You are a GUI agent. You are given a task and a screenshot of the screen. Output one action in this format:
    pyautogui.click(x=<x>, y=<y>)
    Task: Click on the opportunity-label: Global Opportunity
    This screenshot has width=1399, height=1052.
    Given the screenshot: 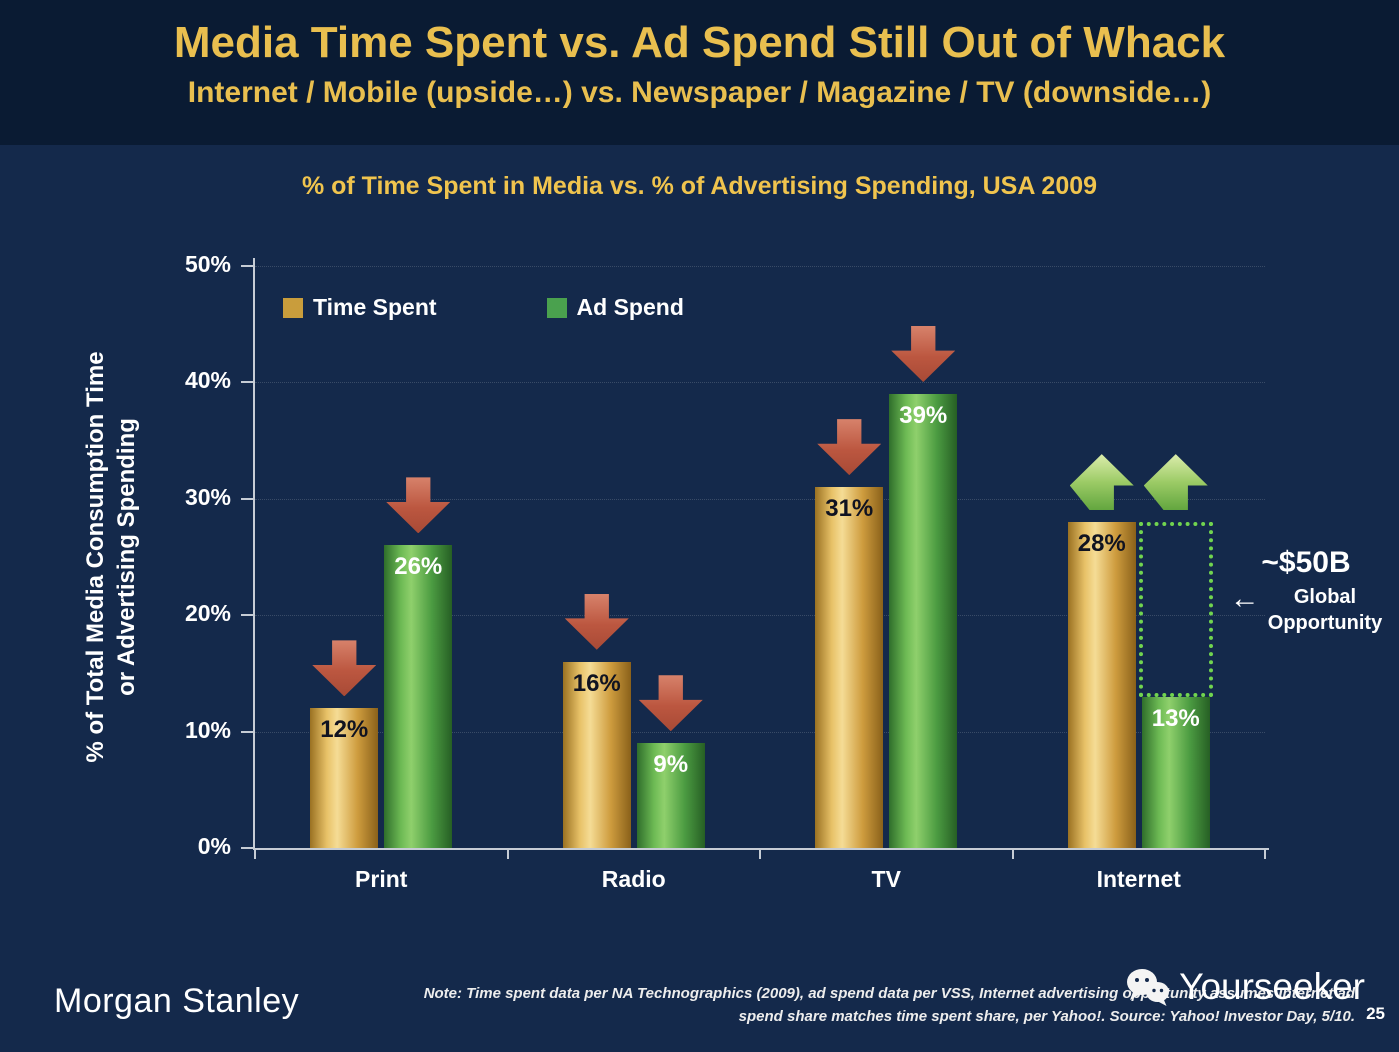 What is the action you would take?
    pyautogui.click(x=1325, y=610)
    